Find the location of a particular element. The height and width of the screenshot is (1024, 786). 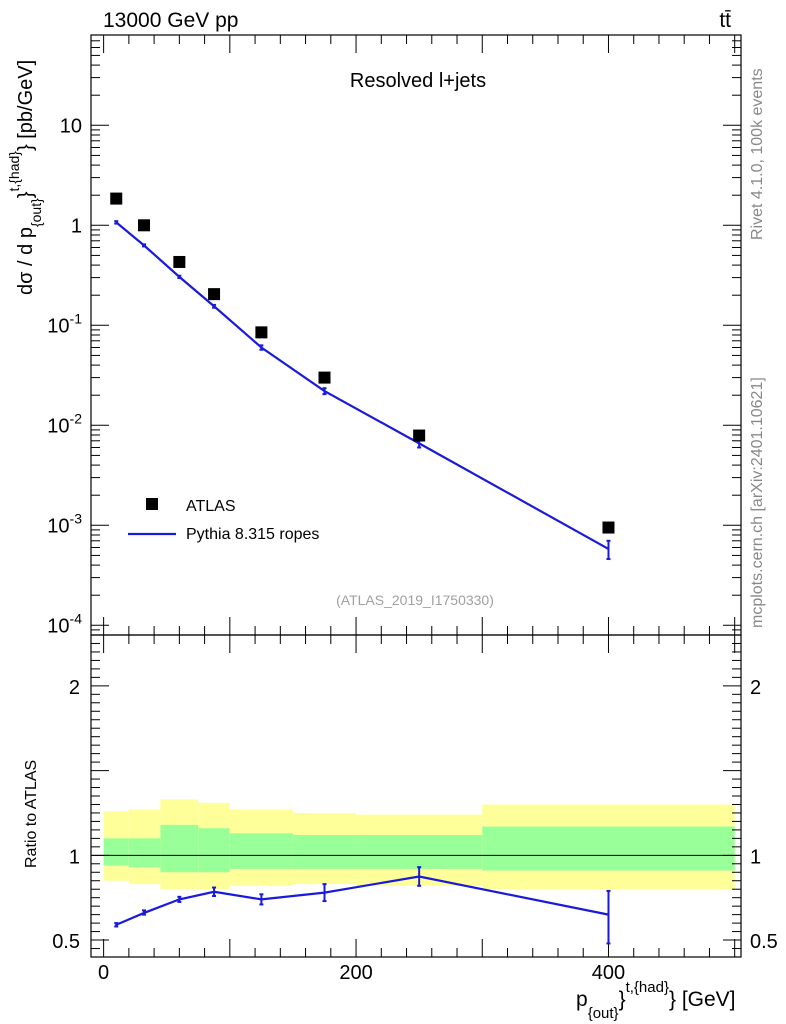

legend-data-label: ATLAS is located at coordinates (211, 506).